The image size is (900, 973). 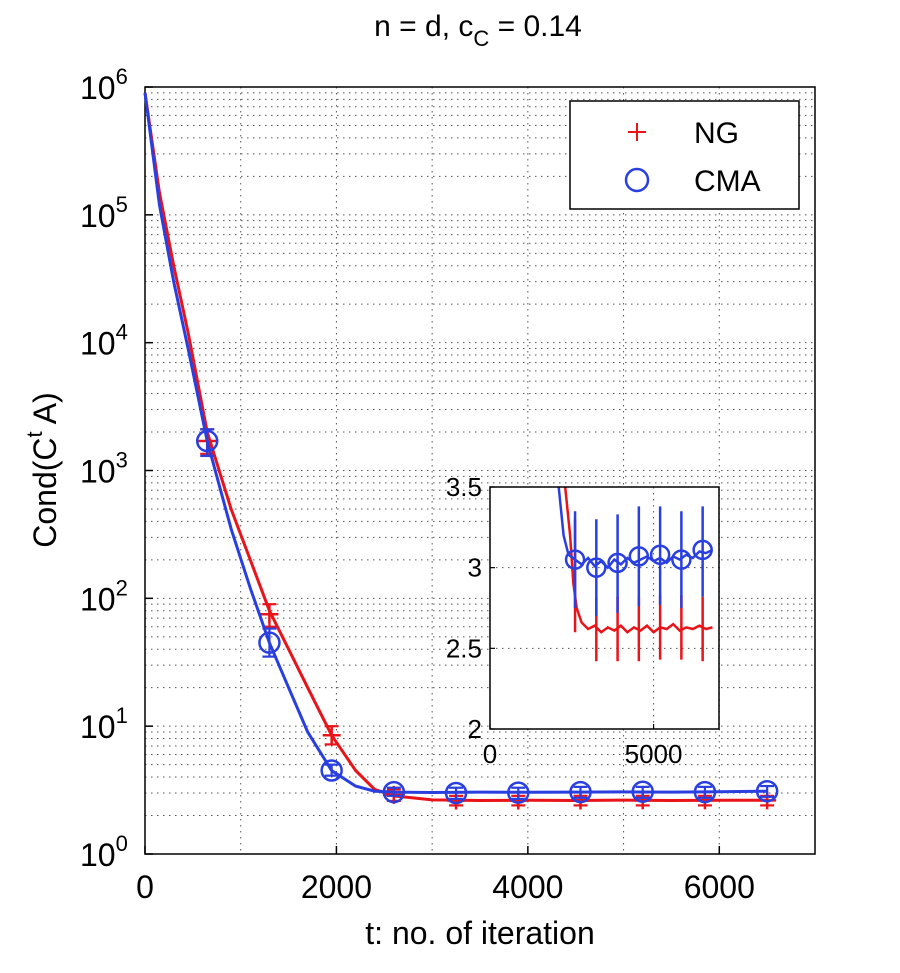 I want to click on main-y-tick-label: 10¹, so click(x=104, y=724).